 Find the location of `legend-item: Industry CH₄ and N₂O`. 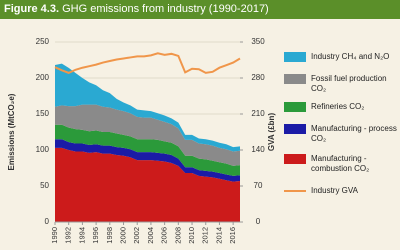

legend-item: Industry CH₄ and N₂O is located at coordinates (341, 57).